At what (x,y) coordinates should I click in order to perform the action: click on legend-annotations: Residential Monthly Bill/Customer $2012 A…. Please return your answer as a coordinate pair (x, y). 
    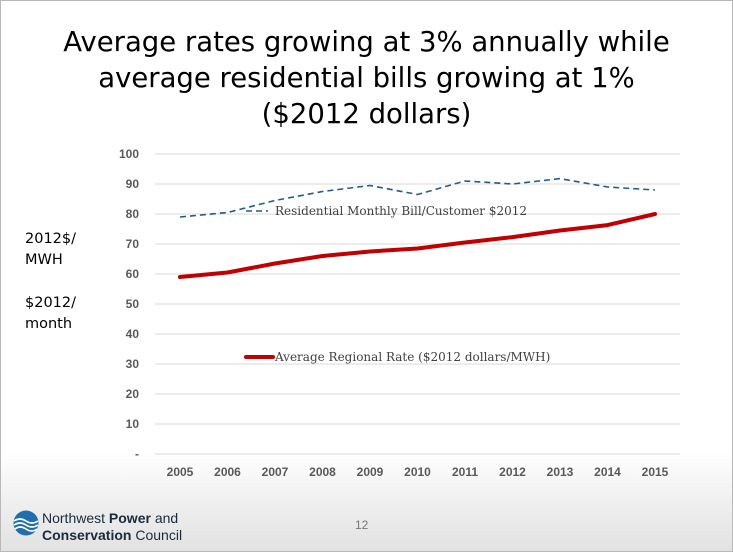
    Looking at the image, I should click on (397, 284).